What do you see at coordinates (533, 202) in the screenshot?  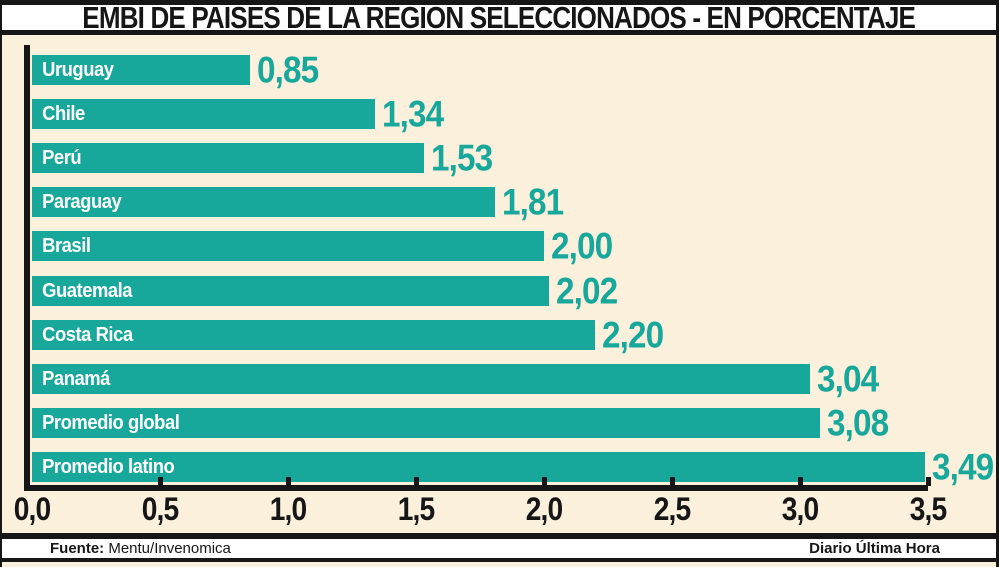 I see `bar-value: 1,81` at bounding box center [533, 202].